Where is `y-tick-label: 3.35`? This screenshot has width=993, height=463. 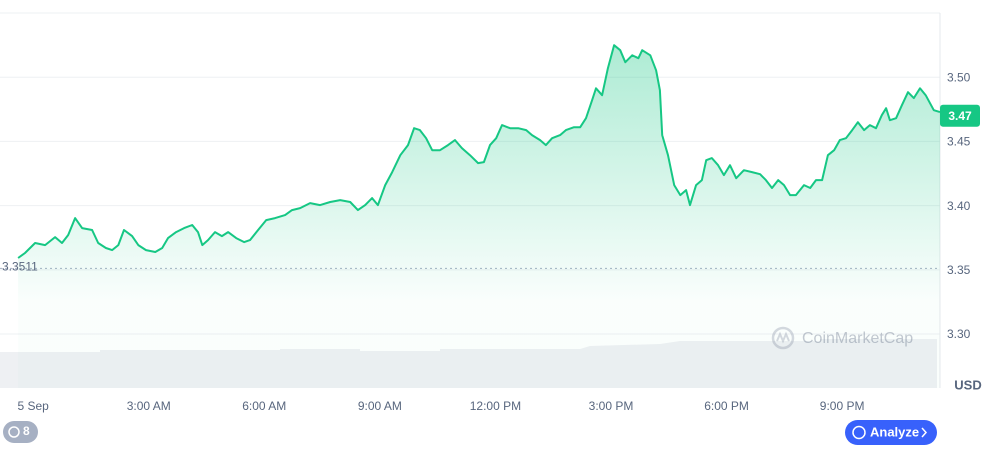 y-tick-label: 3.35 is located at coordinates (959, 270).